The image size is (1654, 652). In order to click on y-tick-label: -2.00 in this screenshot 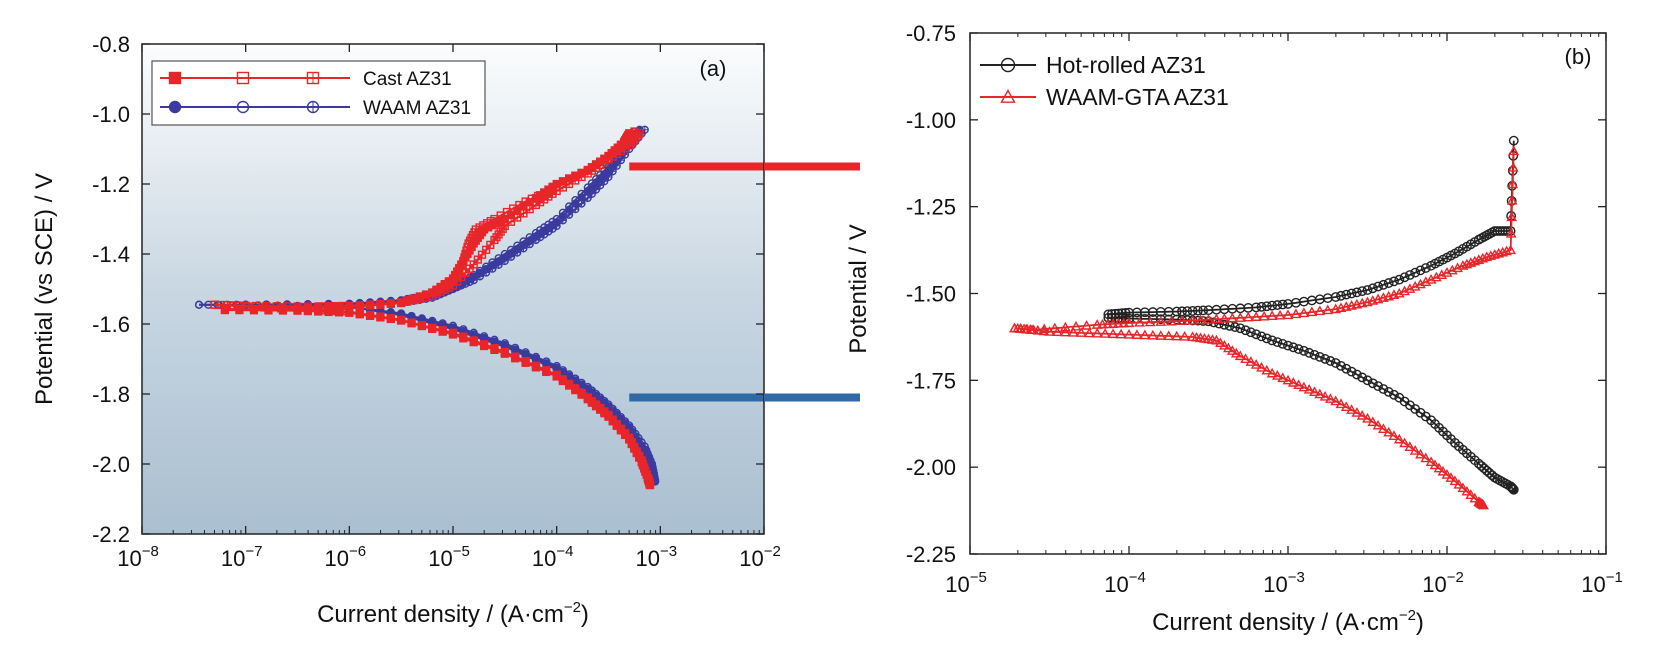, I will do `click(931, 467)`.